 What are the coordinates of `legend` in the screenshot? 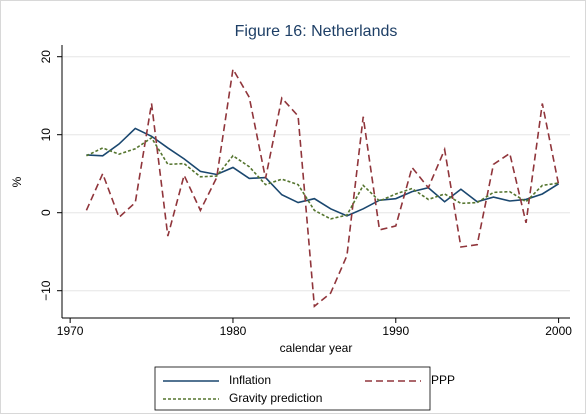 It's located at (292, 388).